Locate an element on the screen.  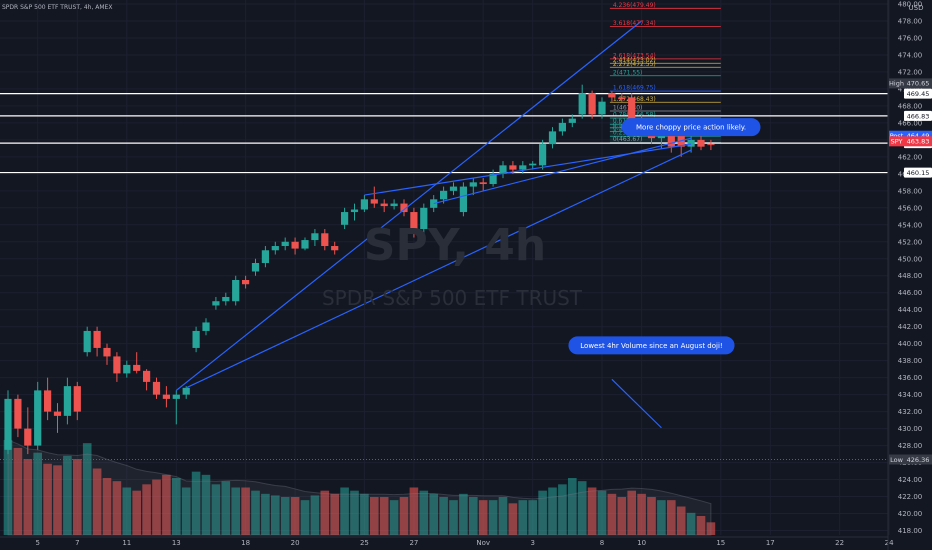
annotation-text: Lowest 4hr Volume since an August doji! is located at coordinates (651, 346).